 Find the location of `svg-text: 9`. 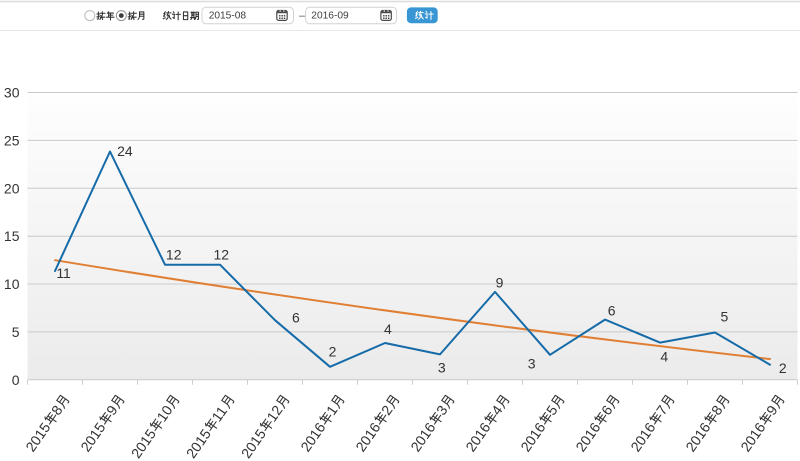

svg-text: 9 is located at coordinates (500, 283).